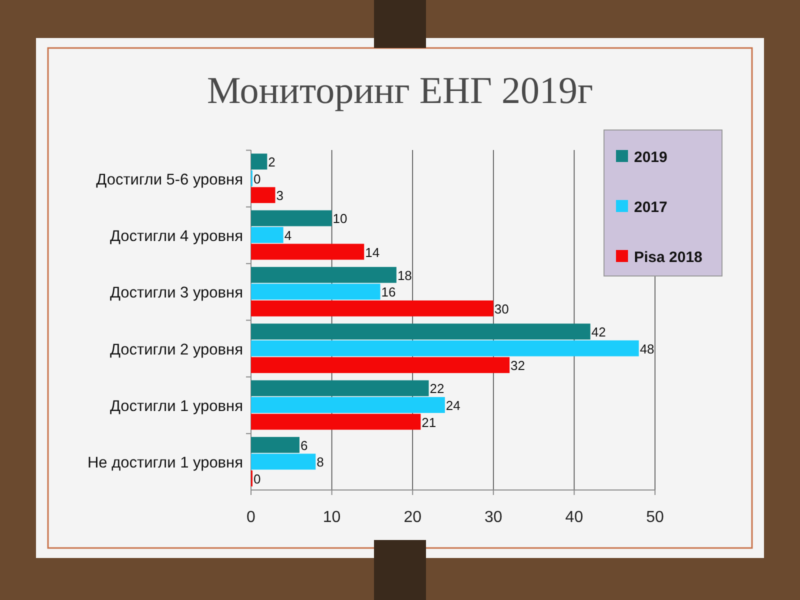 The height and width of the screenshot is (600, 800). Describe the element at coordinates (429, 422) in the screenshot. I see `data-label: 21` at that location.